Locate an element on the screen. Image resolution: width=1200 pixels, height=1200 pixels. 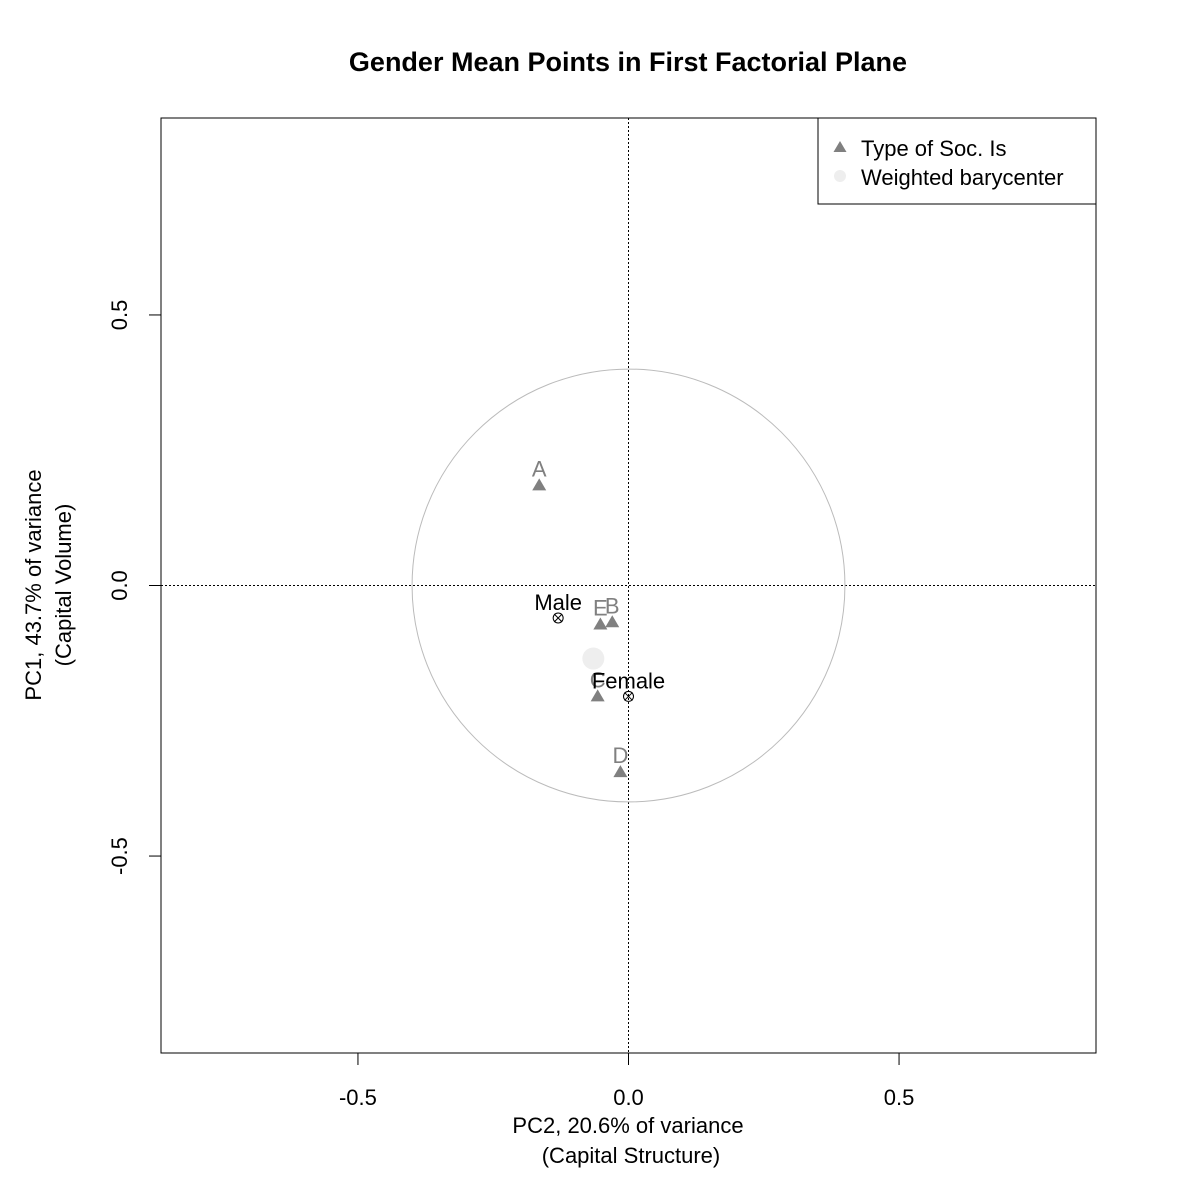
triangle-marker-c is located at coordinates (597, 695).